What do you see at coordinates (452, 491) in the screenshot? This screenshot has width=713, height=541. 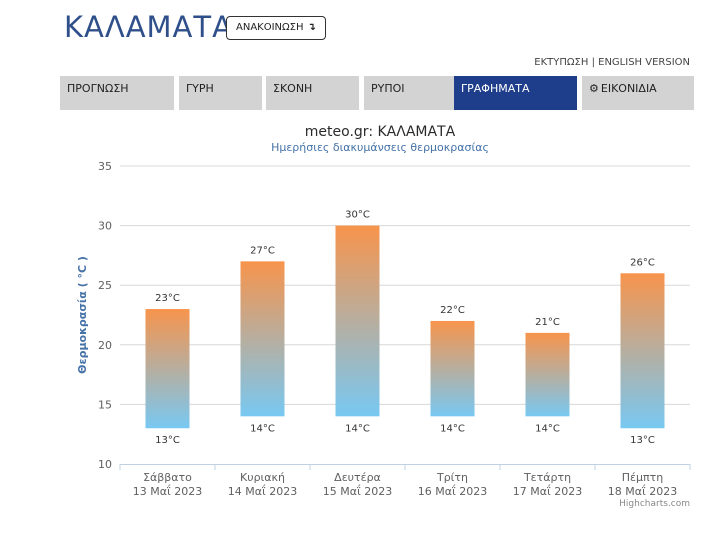 I see `x-tick-label-date: 16 Μαΐ 2023` at bounding box center [452, 491].